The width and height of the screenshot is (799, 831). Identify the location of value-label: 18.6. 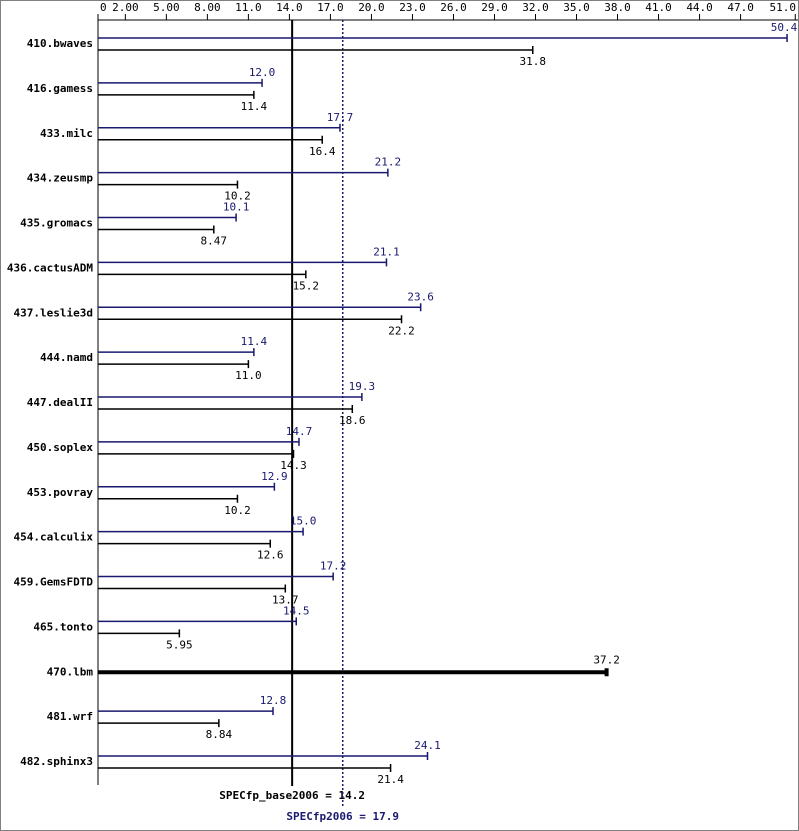
(352, 420).